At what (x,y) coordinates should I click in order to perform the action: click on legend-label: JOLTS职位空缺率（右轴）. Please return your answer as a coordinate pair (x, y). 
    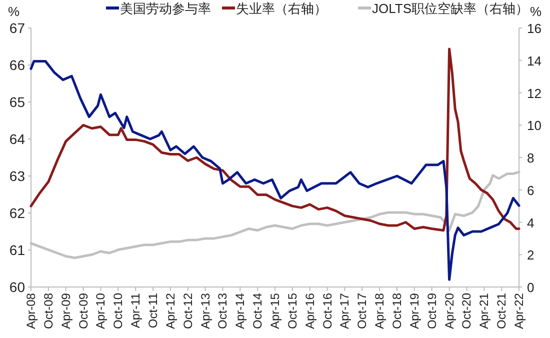
    Looking at the image, I should click on (450, 8).